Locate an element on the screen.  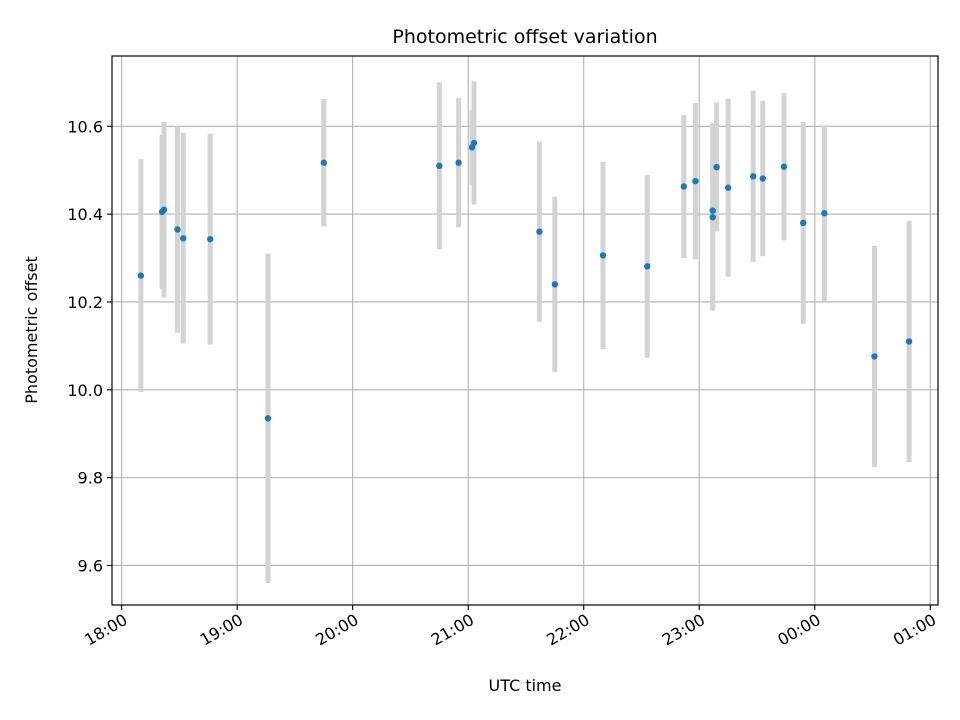
y-tick-label: 10.2 is located at coordinates (85, 302).